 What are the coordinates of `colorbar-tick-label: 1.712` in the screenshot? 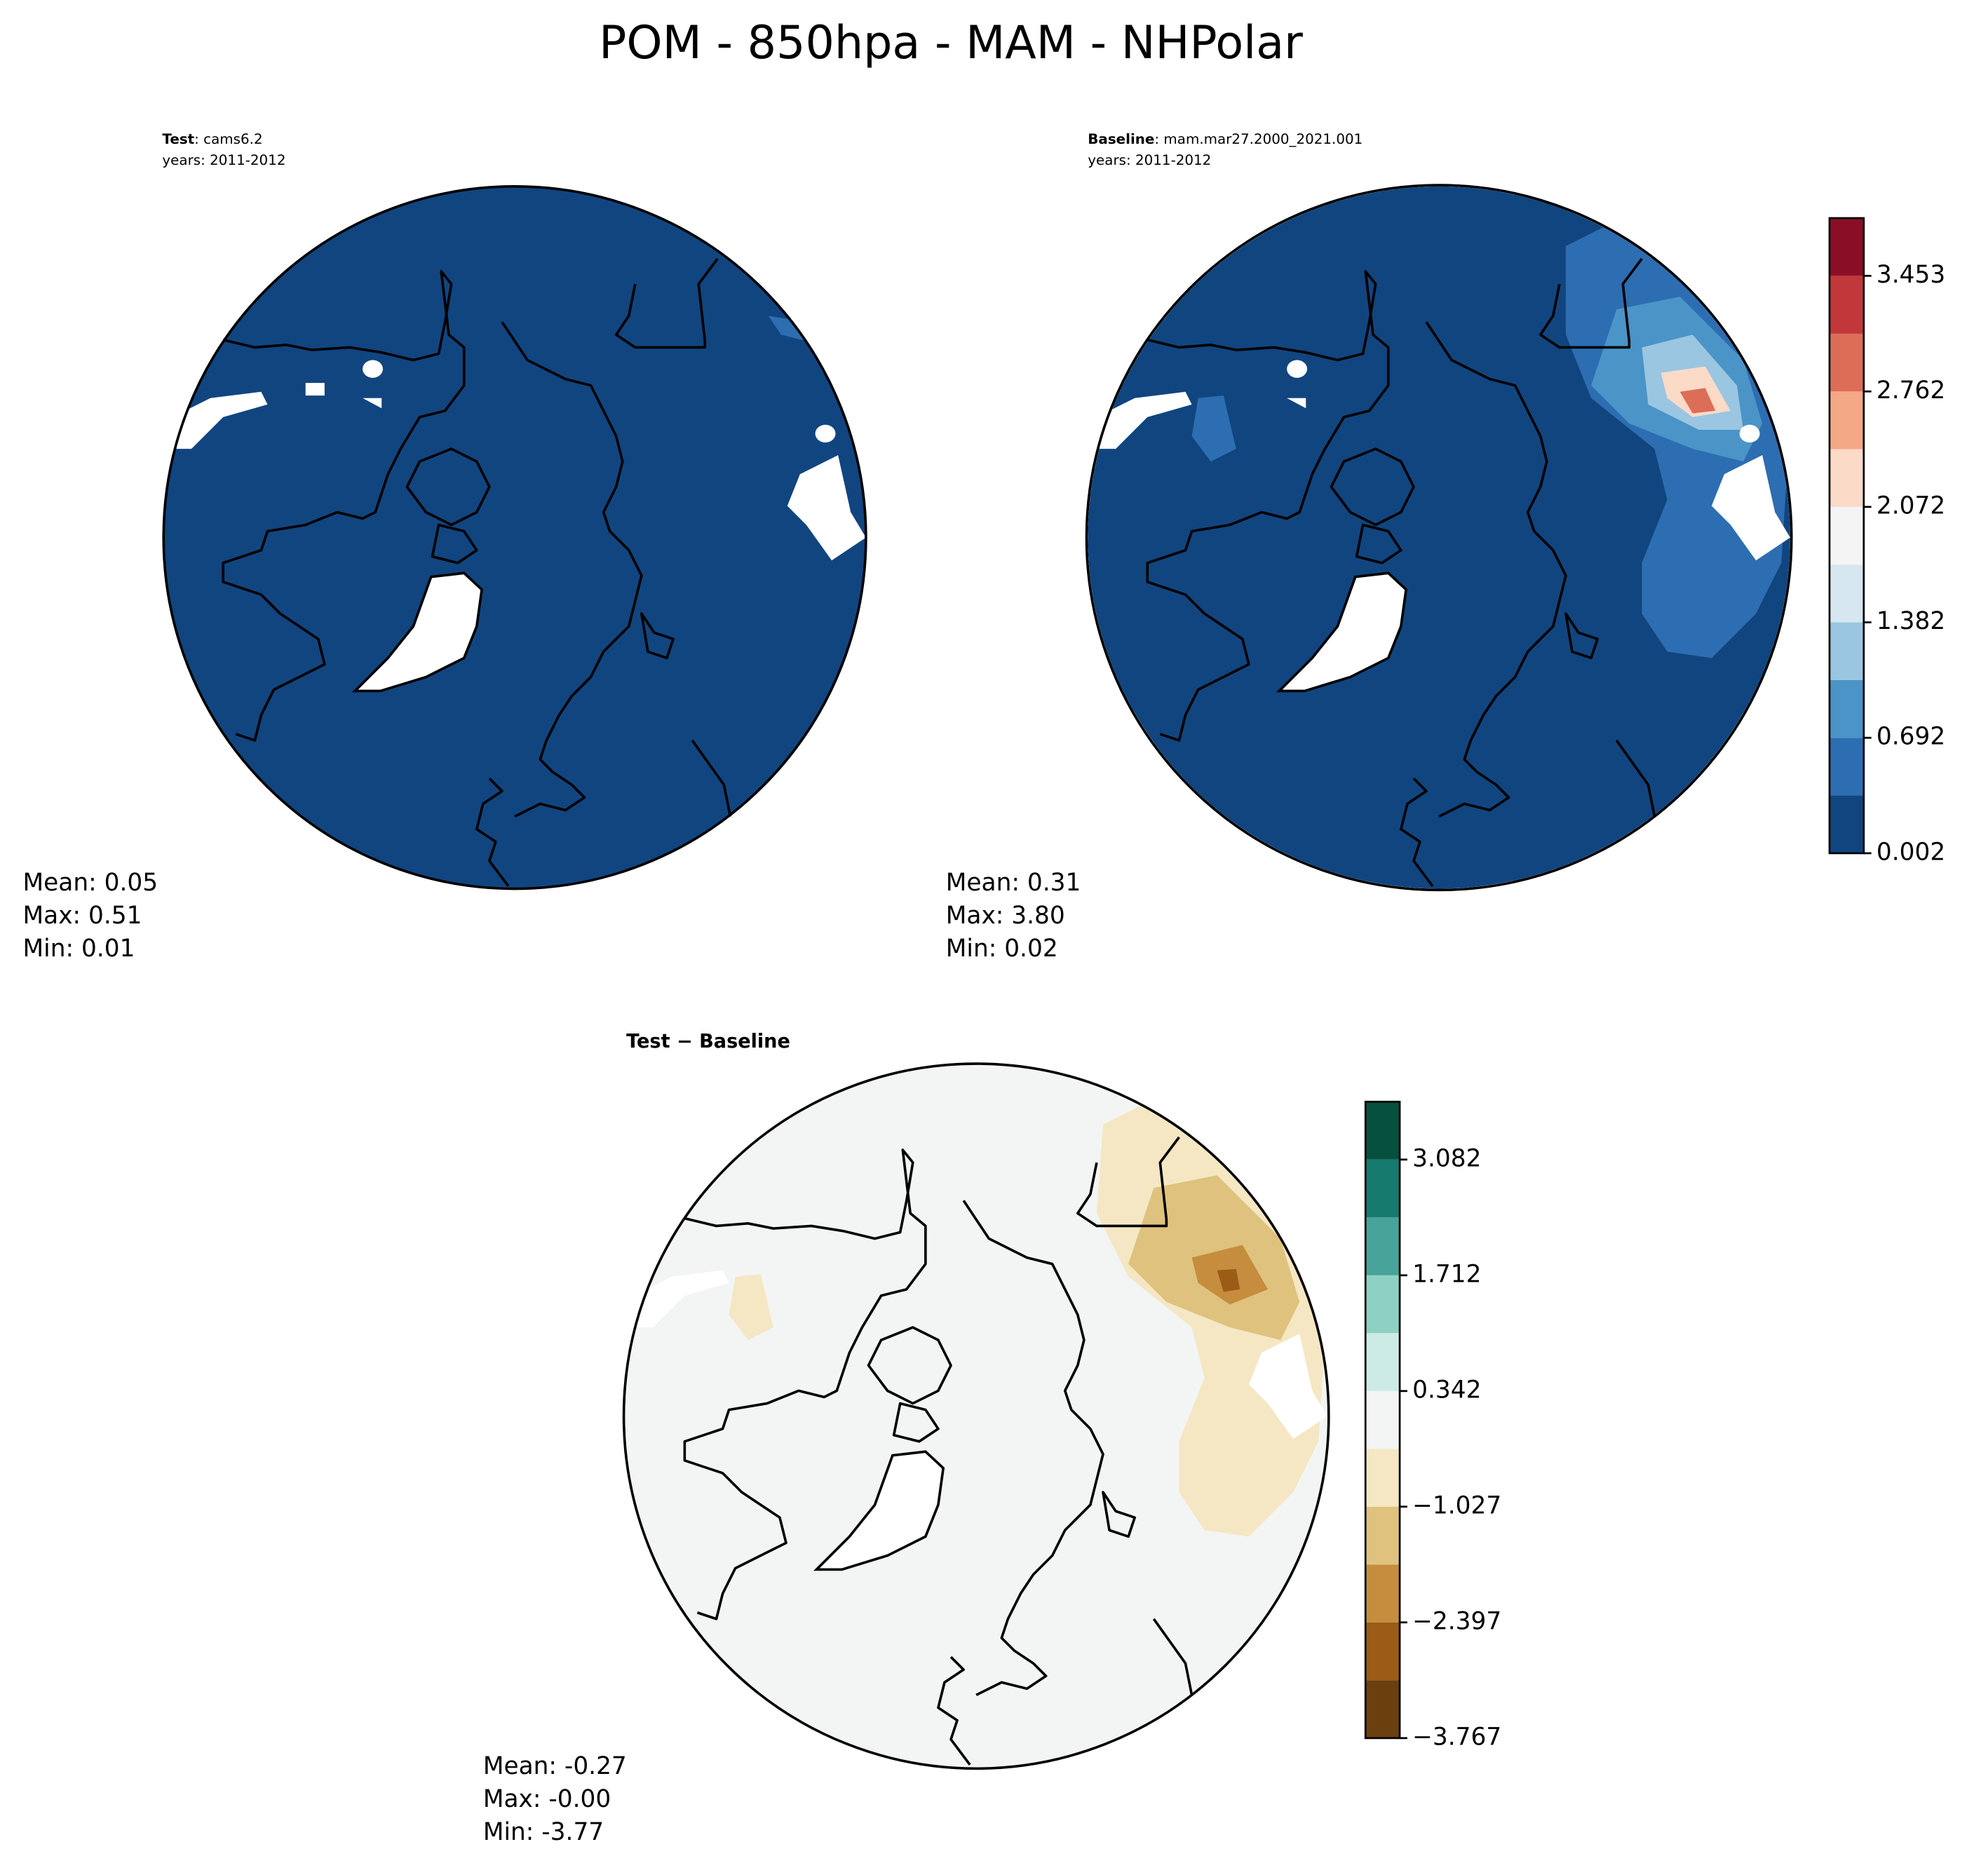 It's located at (1447, 1274).